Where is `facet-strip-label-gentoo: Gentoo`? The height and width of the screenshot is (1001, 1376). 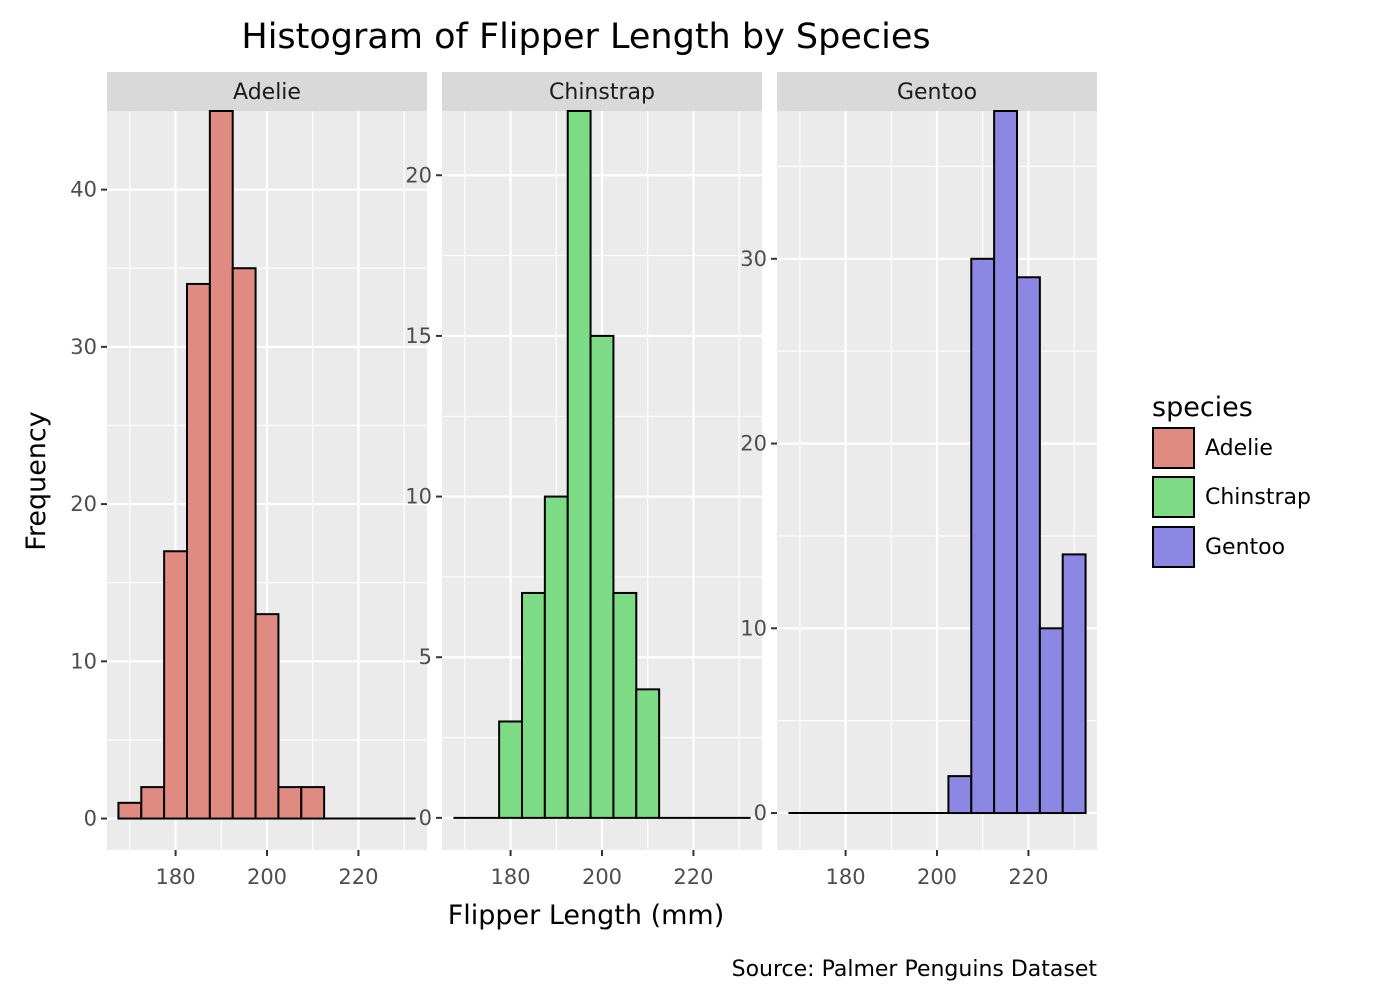
facet-strip-label-gentoo: Gentoo is located at coordinates (937, 92).